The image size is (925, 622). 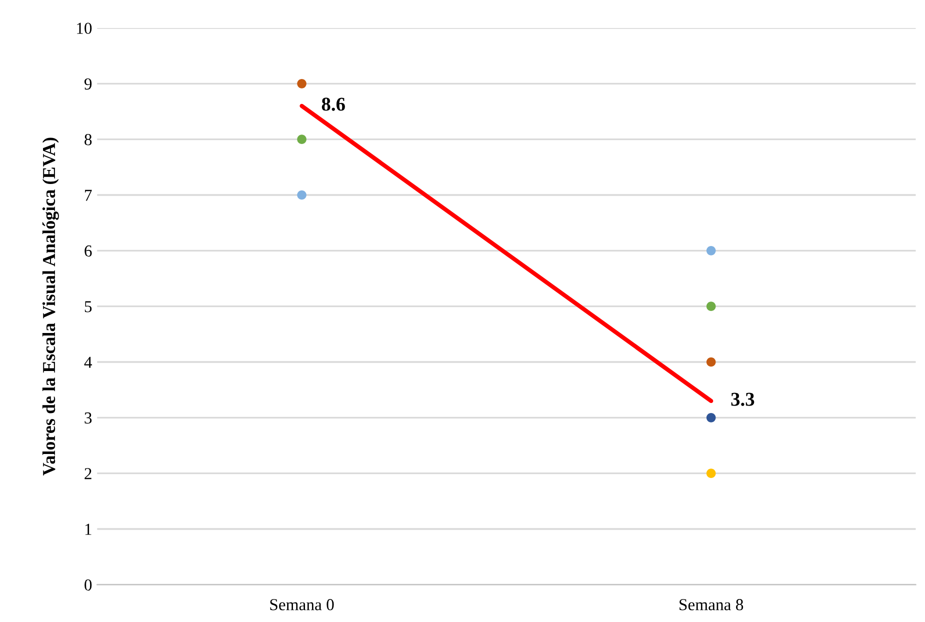 What do you see at coordinates (742, 399) in the screenshot?
I see `data-label: 3.3` at bounding box center [742, 399].